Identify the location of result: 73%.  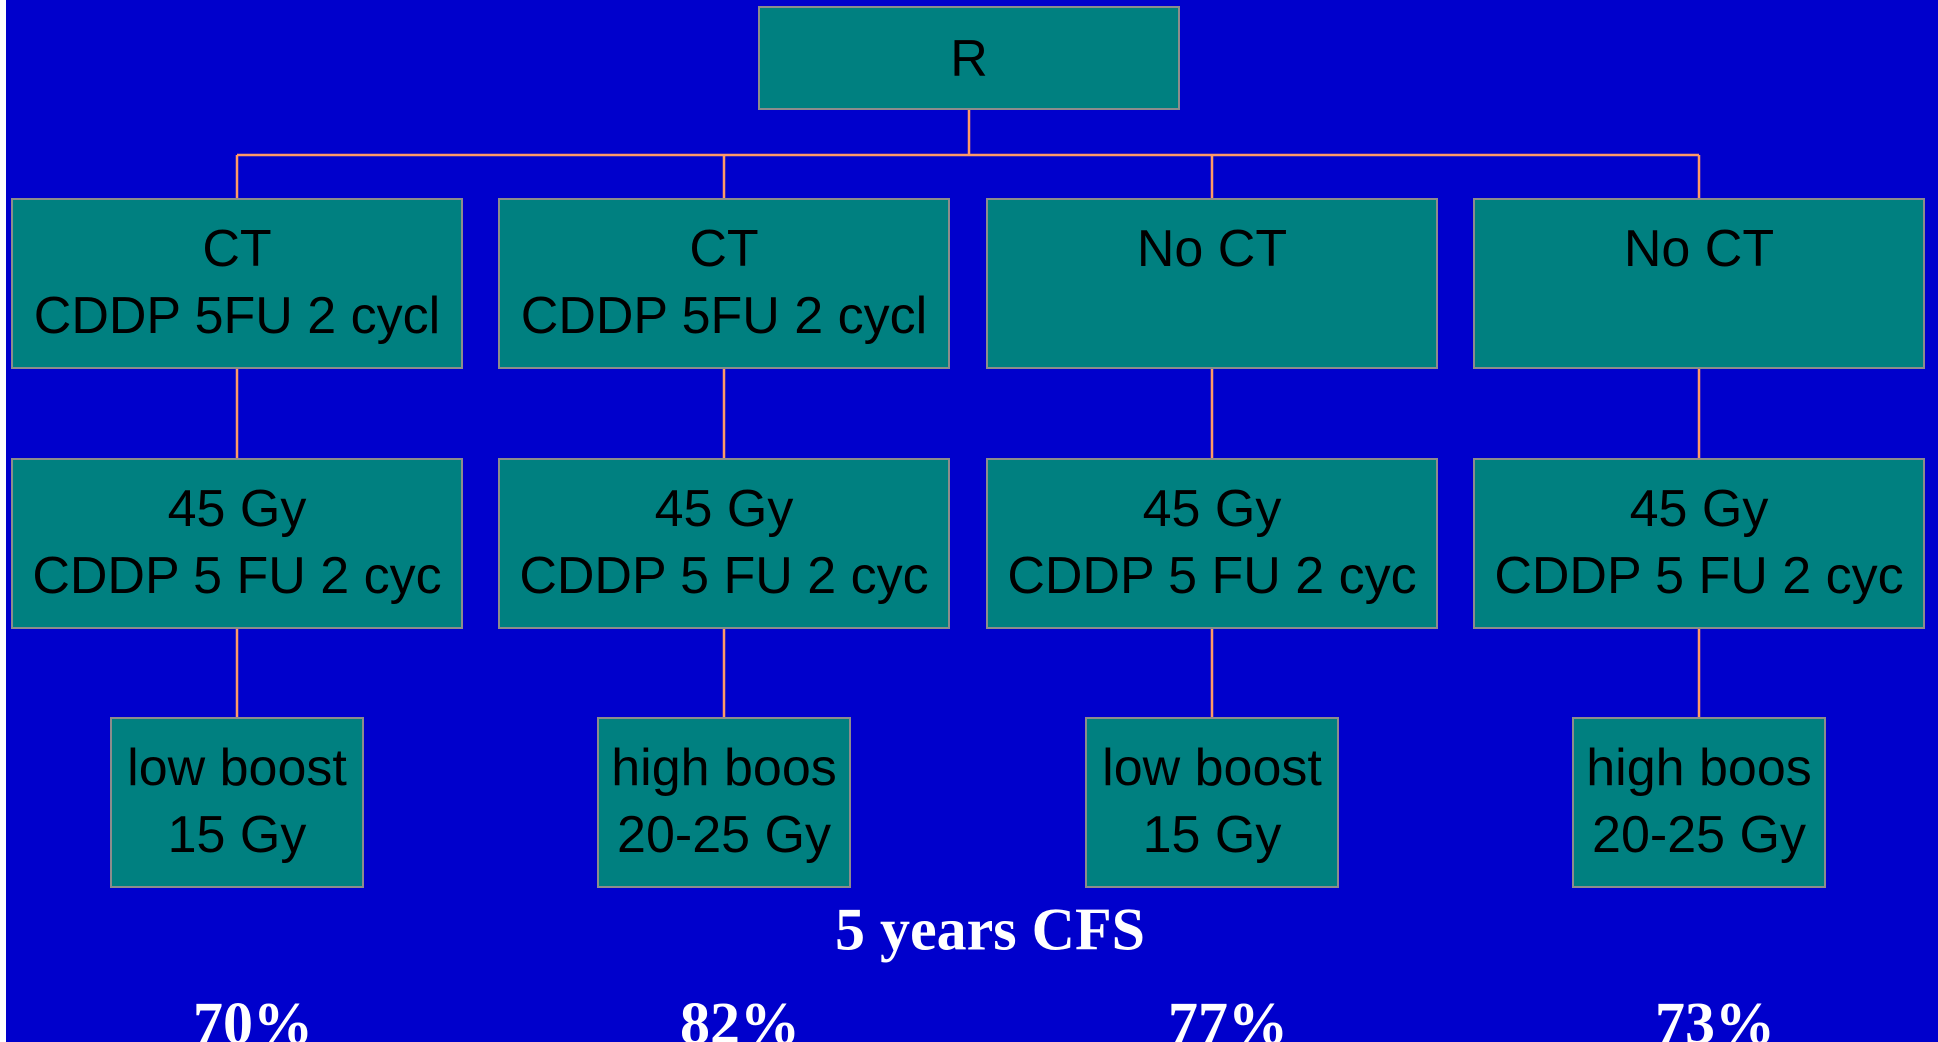
(1715, 1016).